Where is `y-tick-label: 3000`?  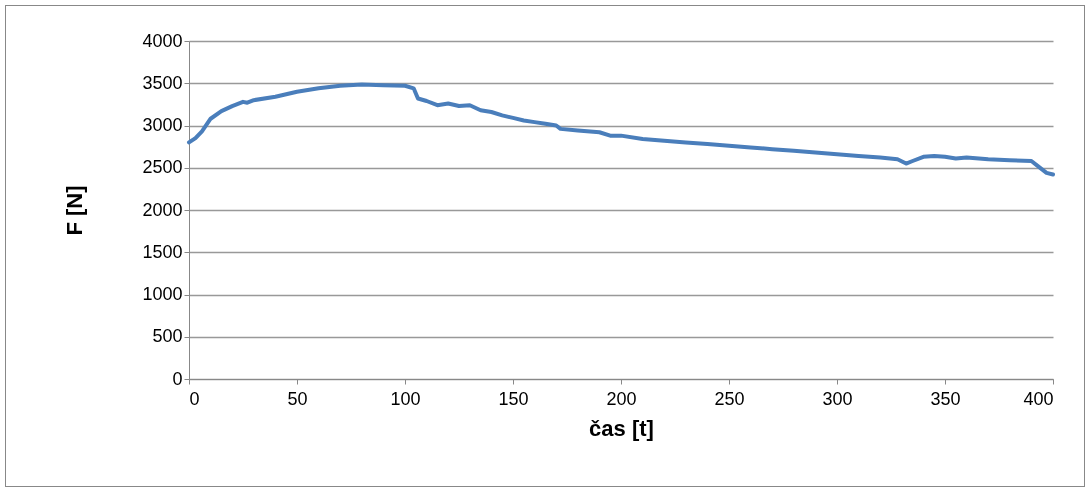 y-tick-label: 3000 is located at coordinates (162, 125).